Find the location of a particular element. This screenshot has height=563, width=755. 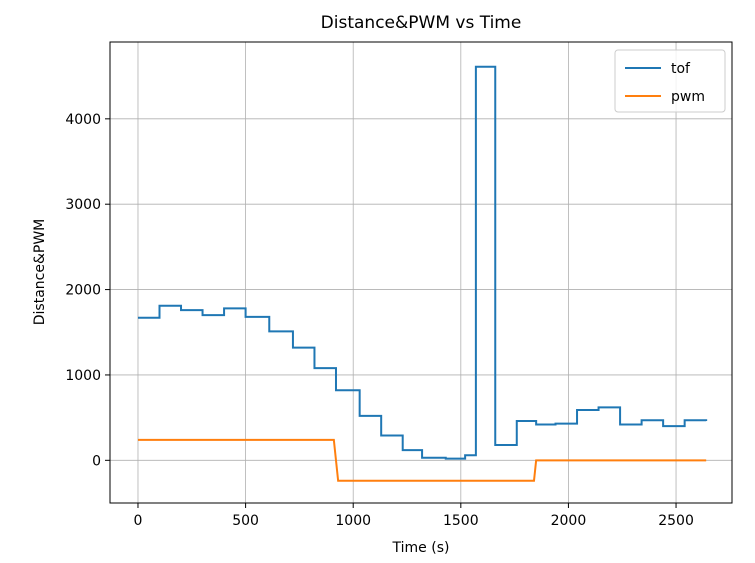

x-axis: 0 500 1000 1500 2000 2500 is located at coordinates (414, 516).